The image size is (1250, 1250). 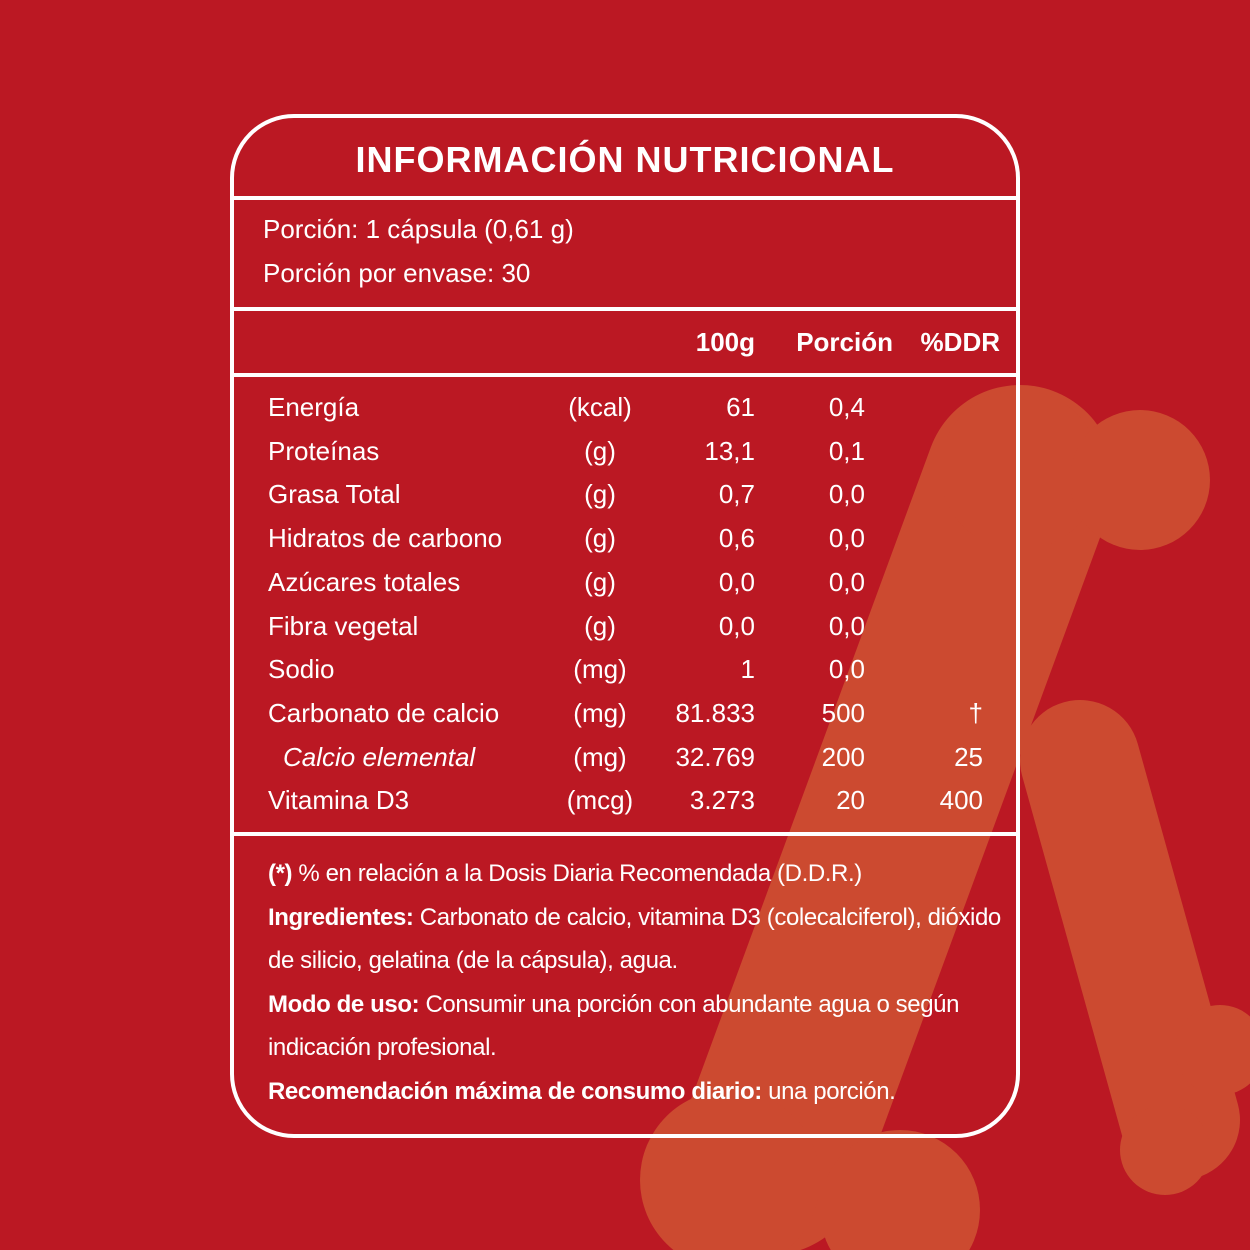 I want to click on nutrient-name: Fibra vegetal, so click(x=343, y=625).